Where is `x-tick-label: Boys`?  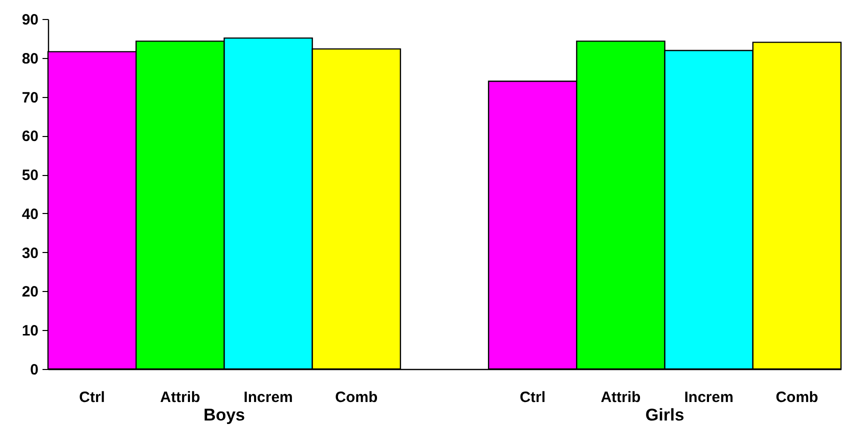 x-tick-label: Boys is located at coordinates (224, 415).